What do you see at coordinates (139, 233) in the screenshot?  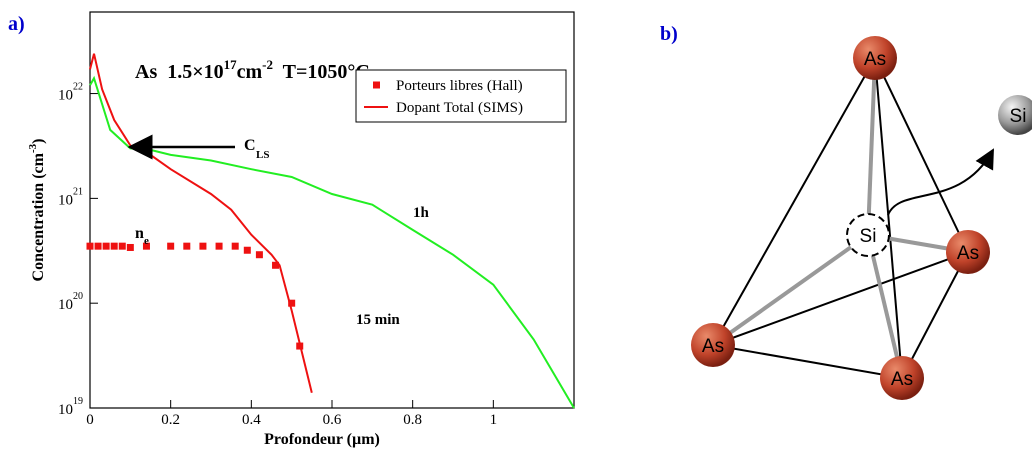 I see `annotation: n` at bounding box center [139, 233].